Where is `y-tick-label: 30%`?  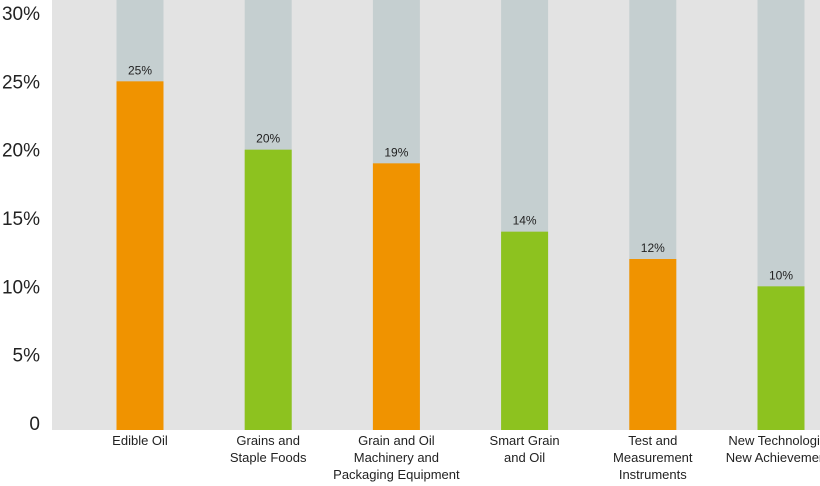 y-tick-label: 30% is located at coordinates (21, 14).